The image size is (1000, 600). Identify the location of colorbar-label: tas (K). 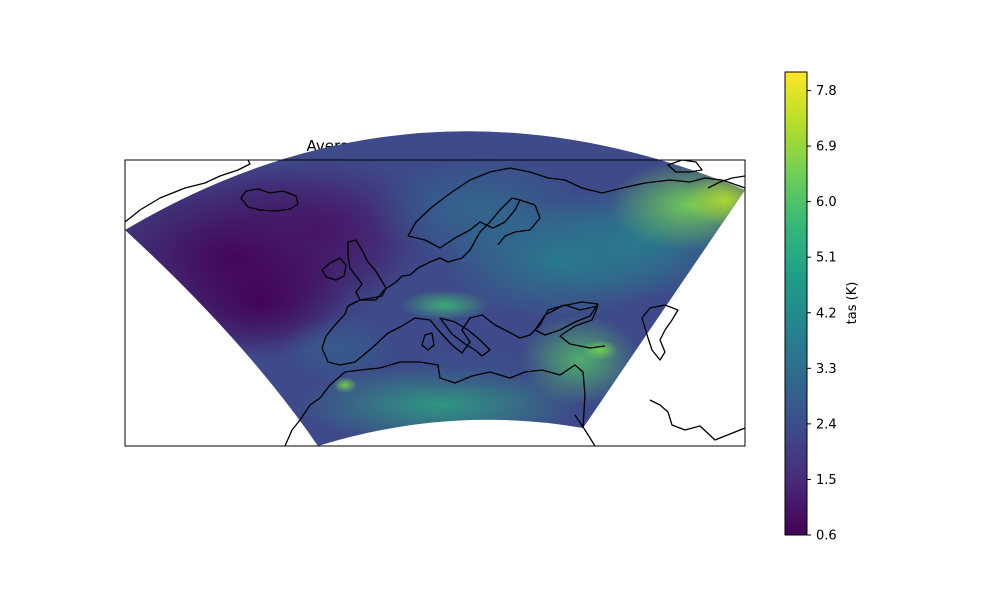
(852, 303).